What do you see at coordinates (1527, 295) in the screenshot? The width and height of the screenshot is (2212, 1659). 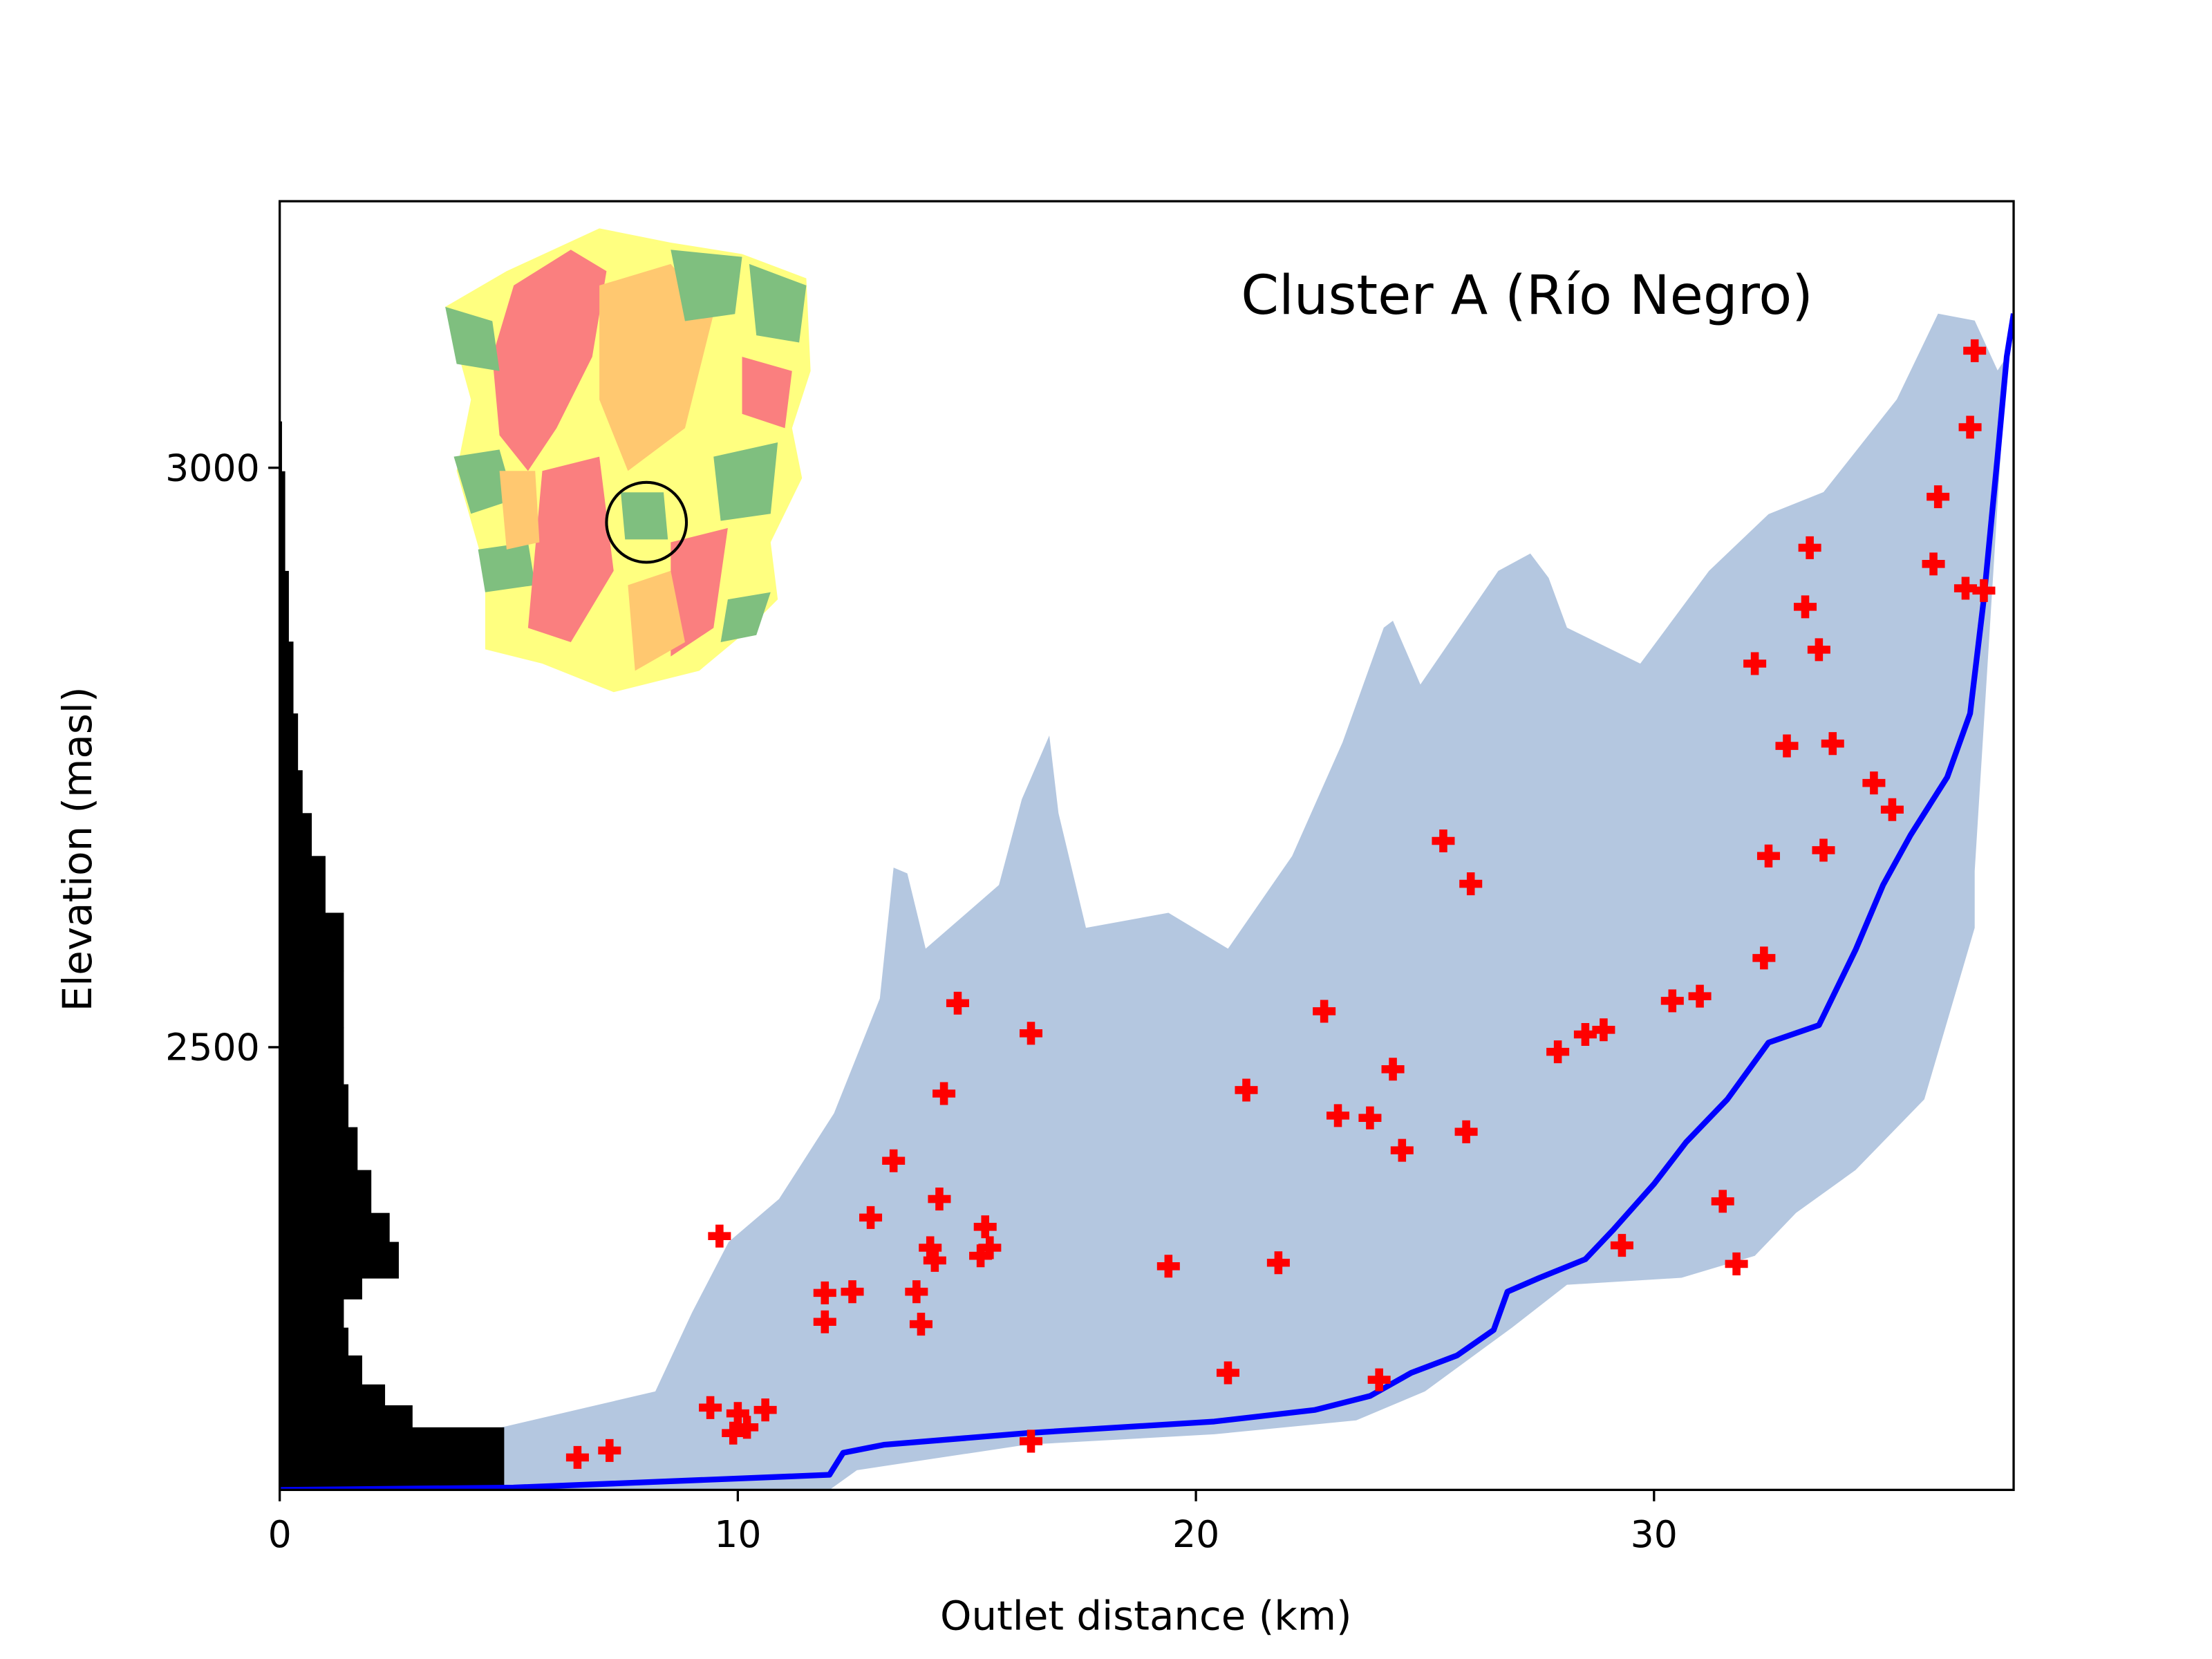 I see `chart-title: Cluster A (Río Negro)` at bounding box center [1527, 295].